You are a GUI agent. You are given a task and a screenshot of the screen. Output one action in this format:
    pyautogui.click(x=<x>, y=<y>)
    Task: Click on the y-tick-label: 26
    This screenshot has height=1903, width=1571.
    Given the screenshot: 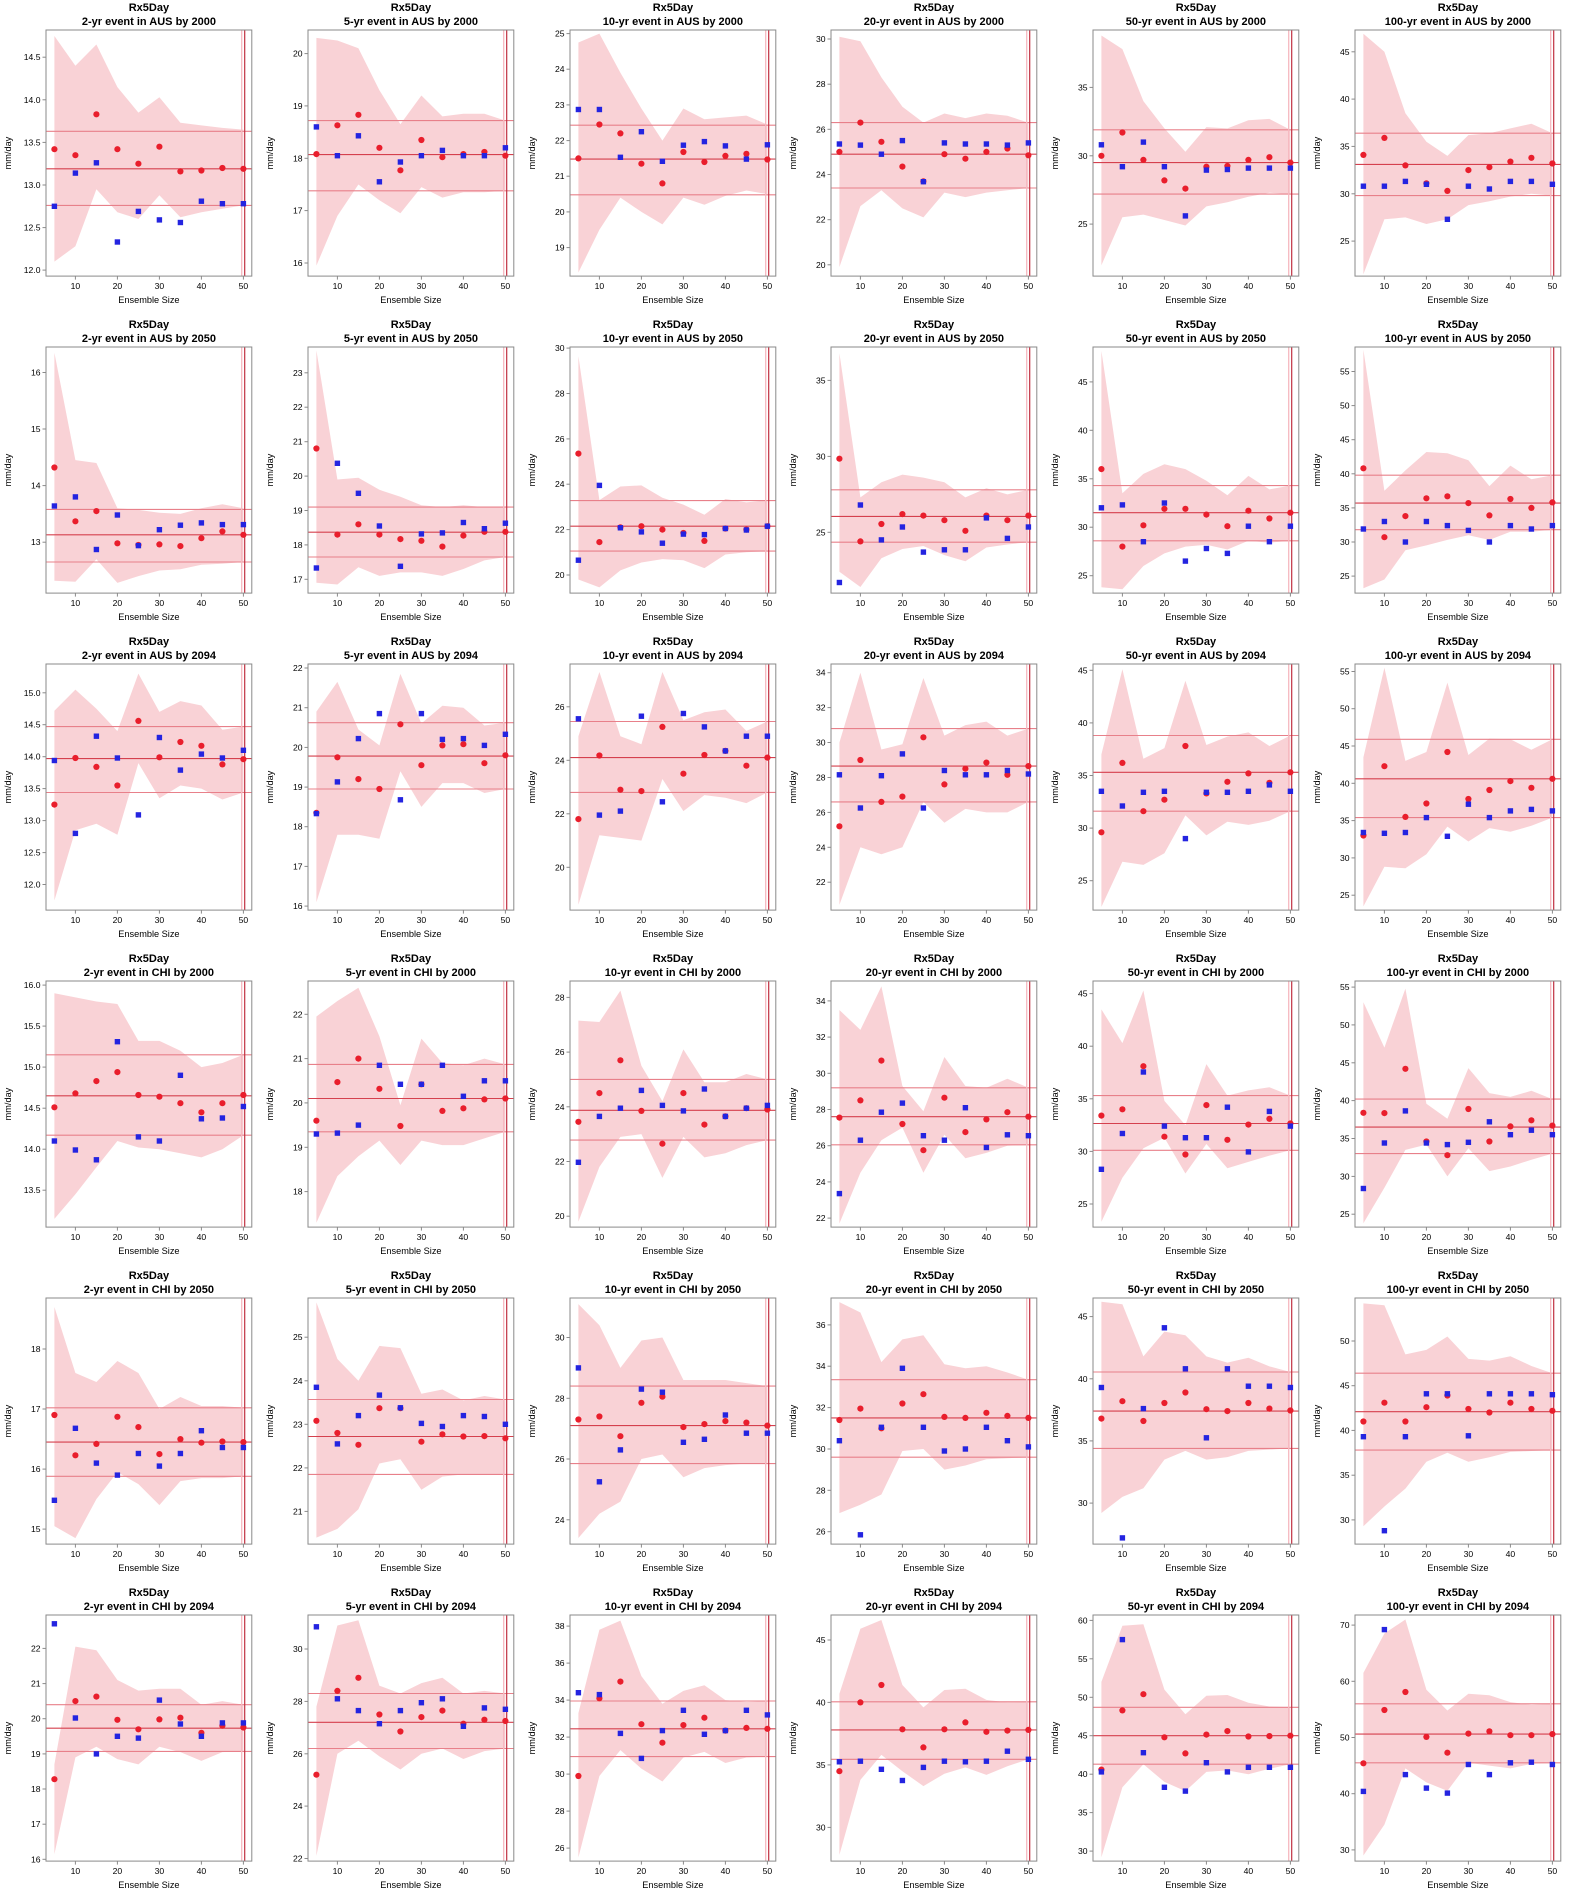 What is the action you would take?
    pyautogui.click(x=821, y=129)
    